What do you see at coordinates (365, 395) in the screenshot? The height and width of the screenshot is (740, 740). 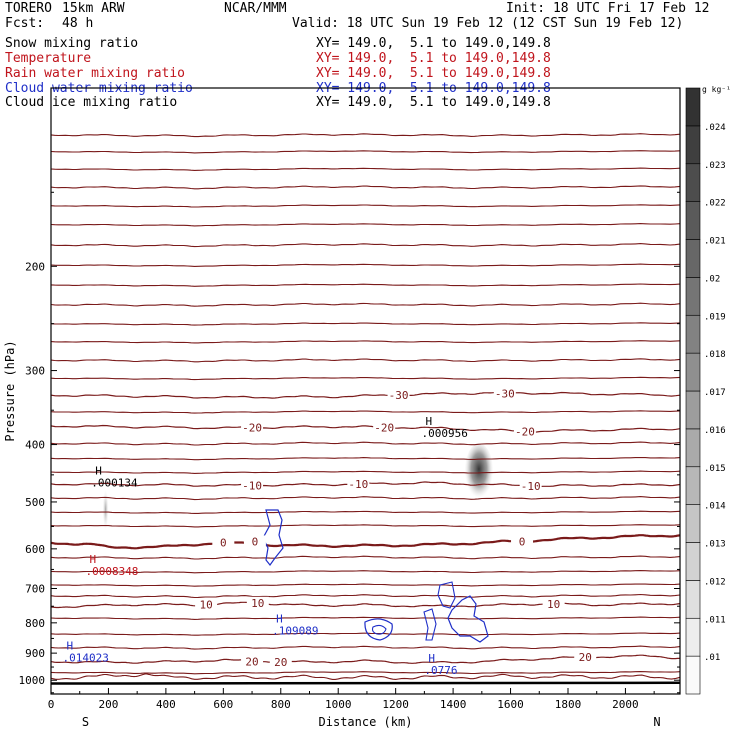 I see `isotherm--30` at bounding box center [365, 395].